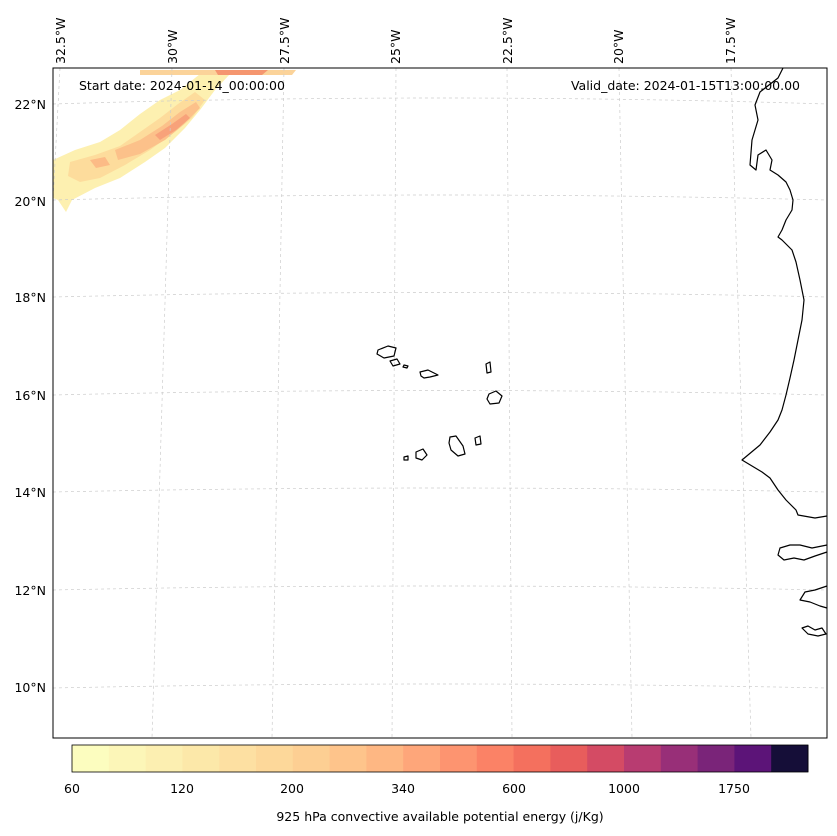  Describe the element at coordinates (278, 403) in the screenshot. I see `lon-gridline-27-5W` at that location.